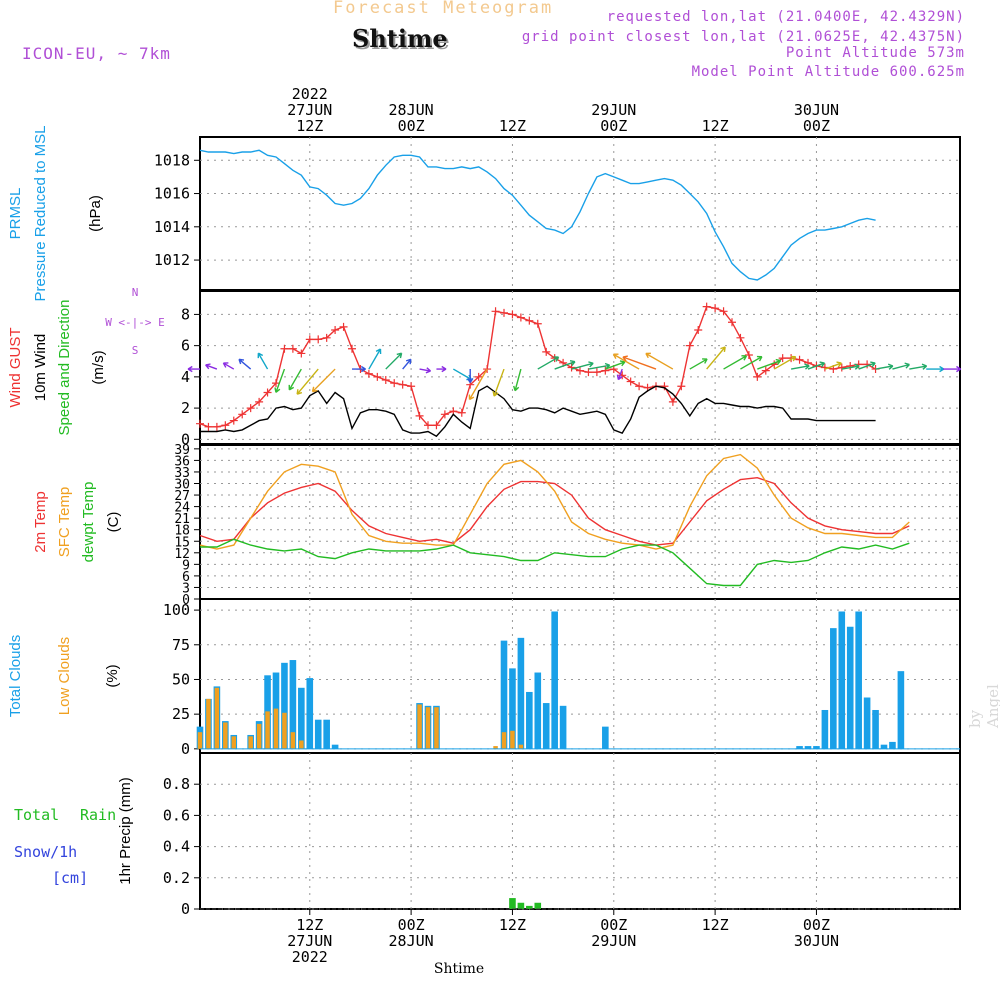  I want to click on panel-frame, so click(580, 676).